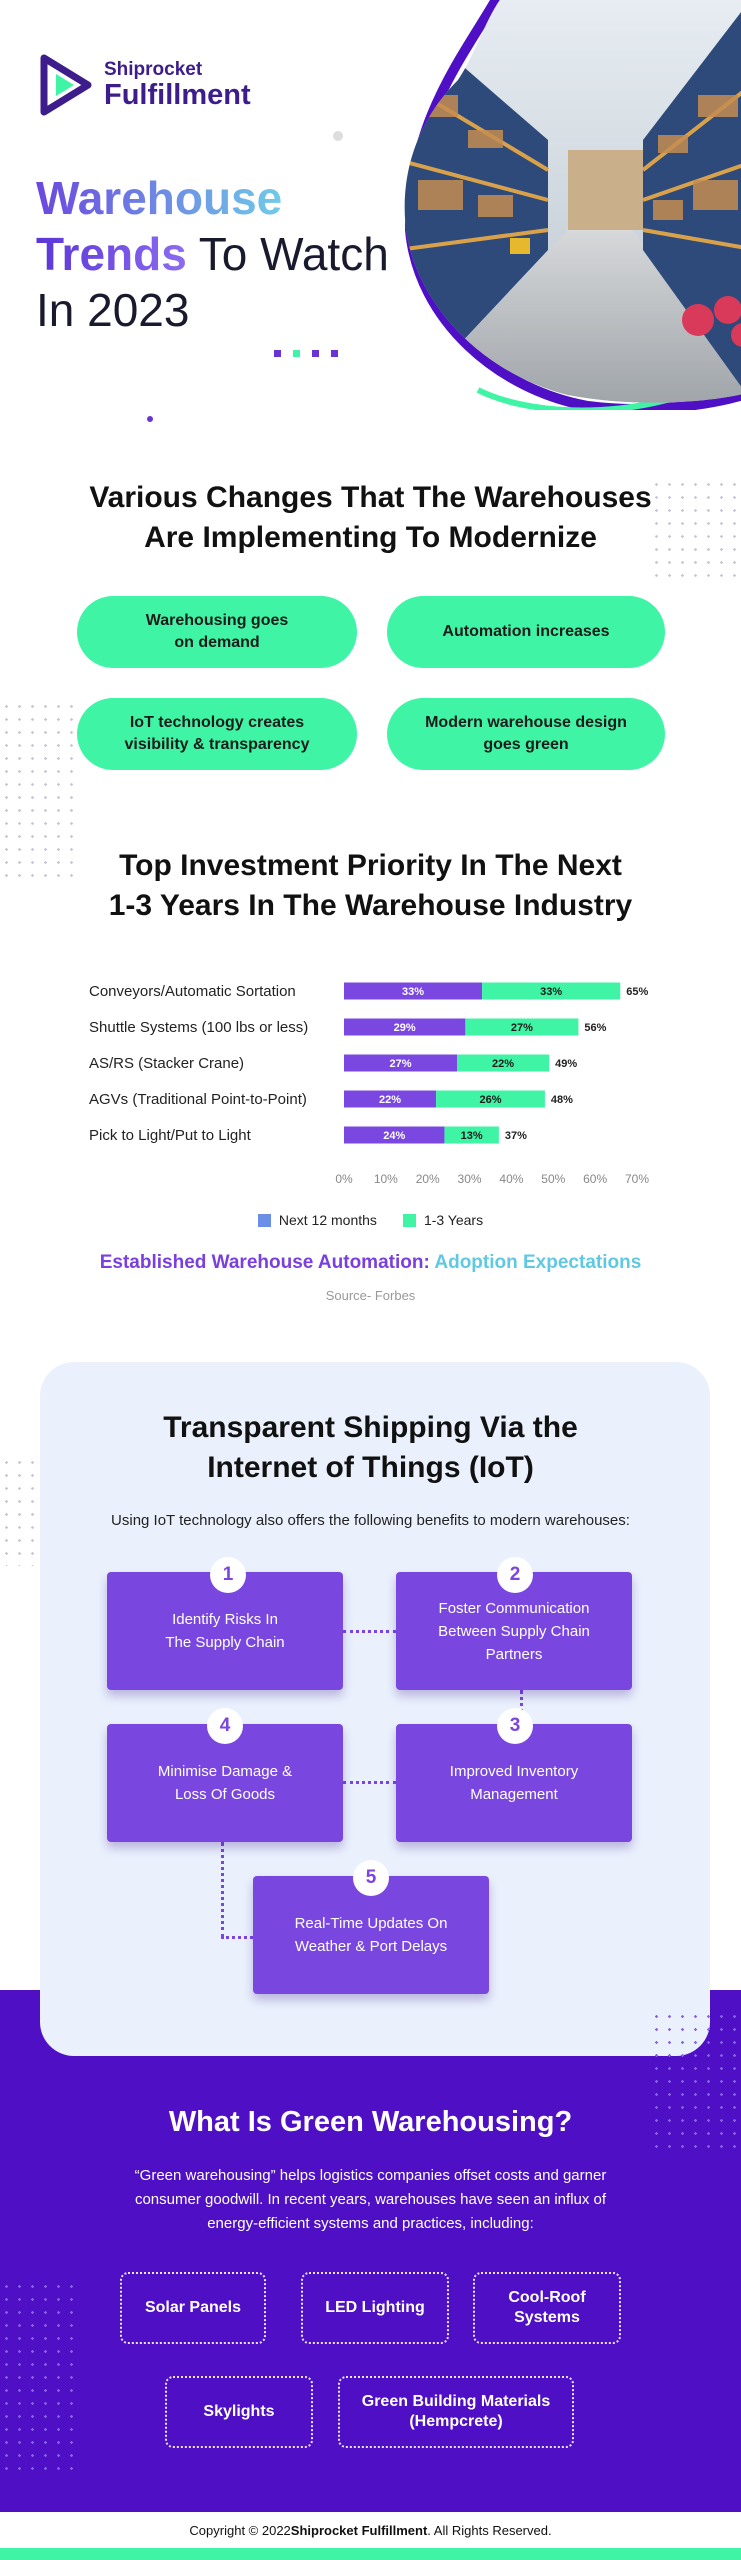  I want to click on green-item-skylights: Skylights, so click(239, 2412).